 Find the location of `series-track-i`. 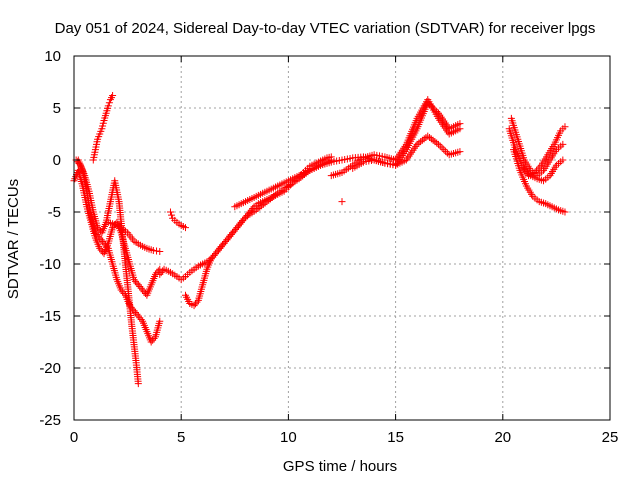

series-track-i is located at coordinates (347, 155).